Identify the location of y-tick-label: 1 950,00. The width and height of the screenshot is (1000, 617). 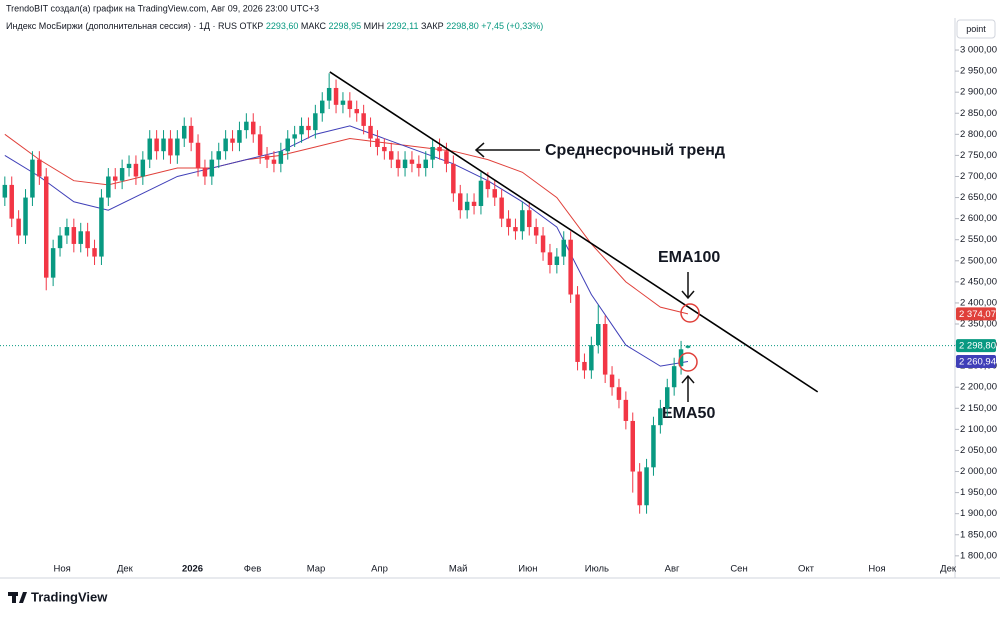
(978, 492).